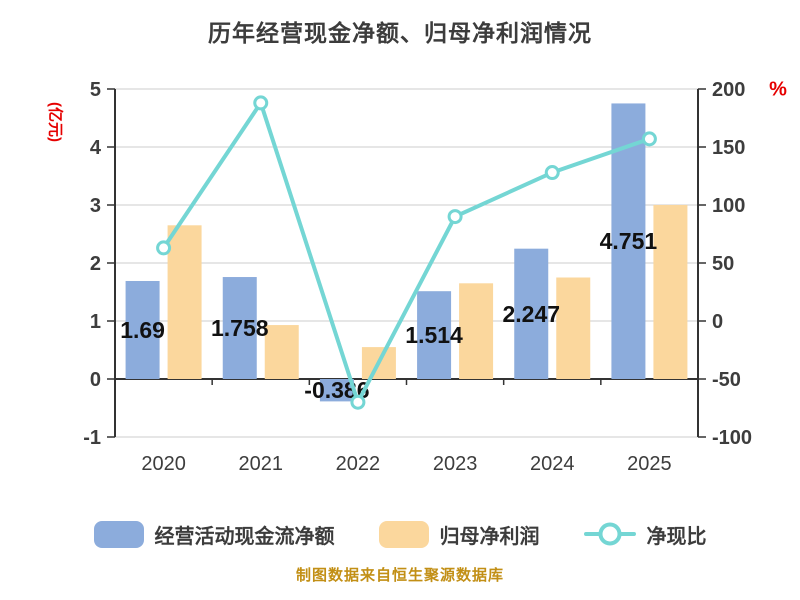 The height and width of the screenshot is (600, 800). I want to click on svg-text: 100, so click(728, 206).